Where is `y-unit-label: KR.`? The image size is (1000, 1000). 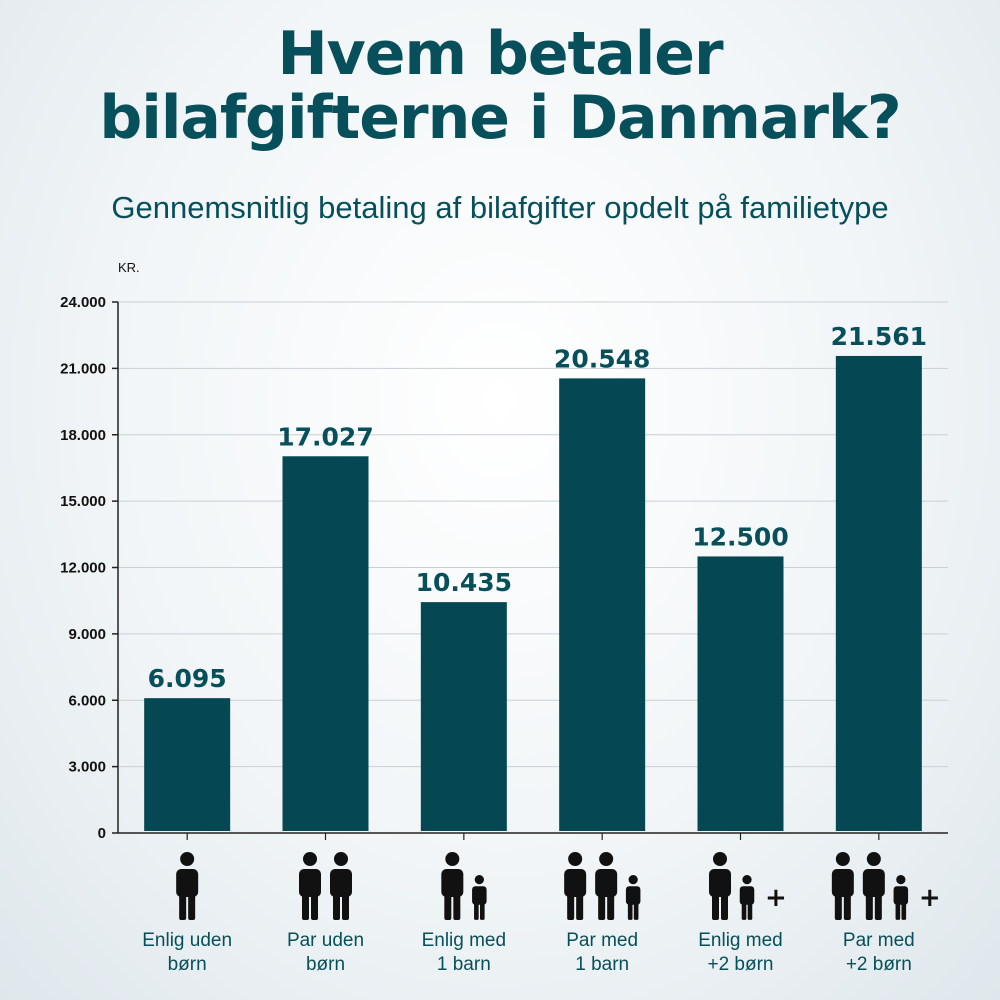
y-unit-label: KR. is located at coordinates (129, 267).